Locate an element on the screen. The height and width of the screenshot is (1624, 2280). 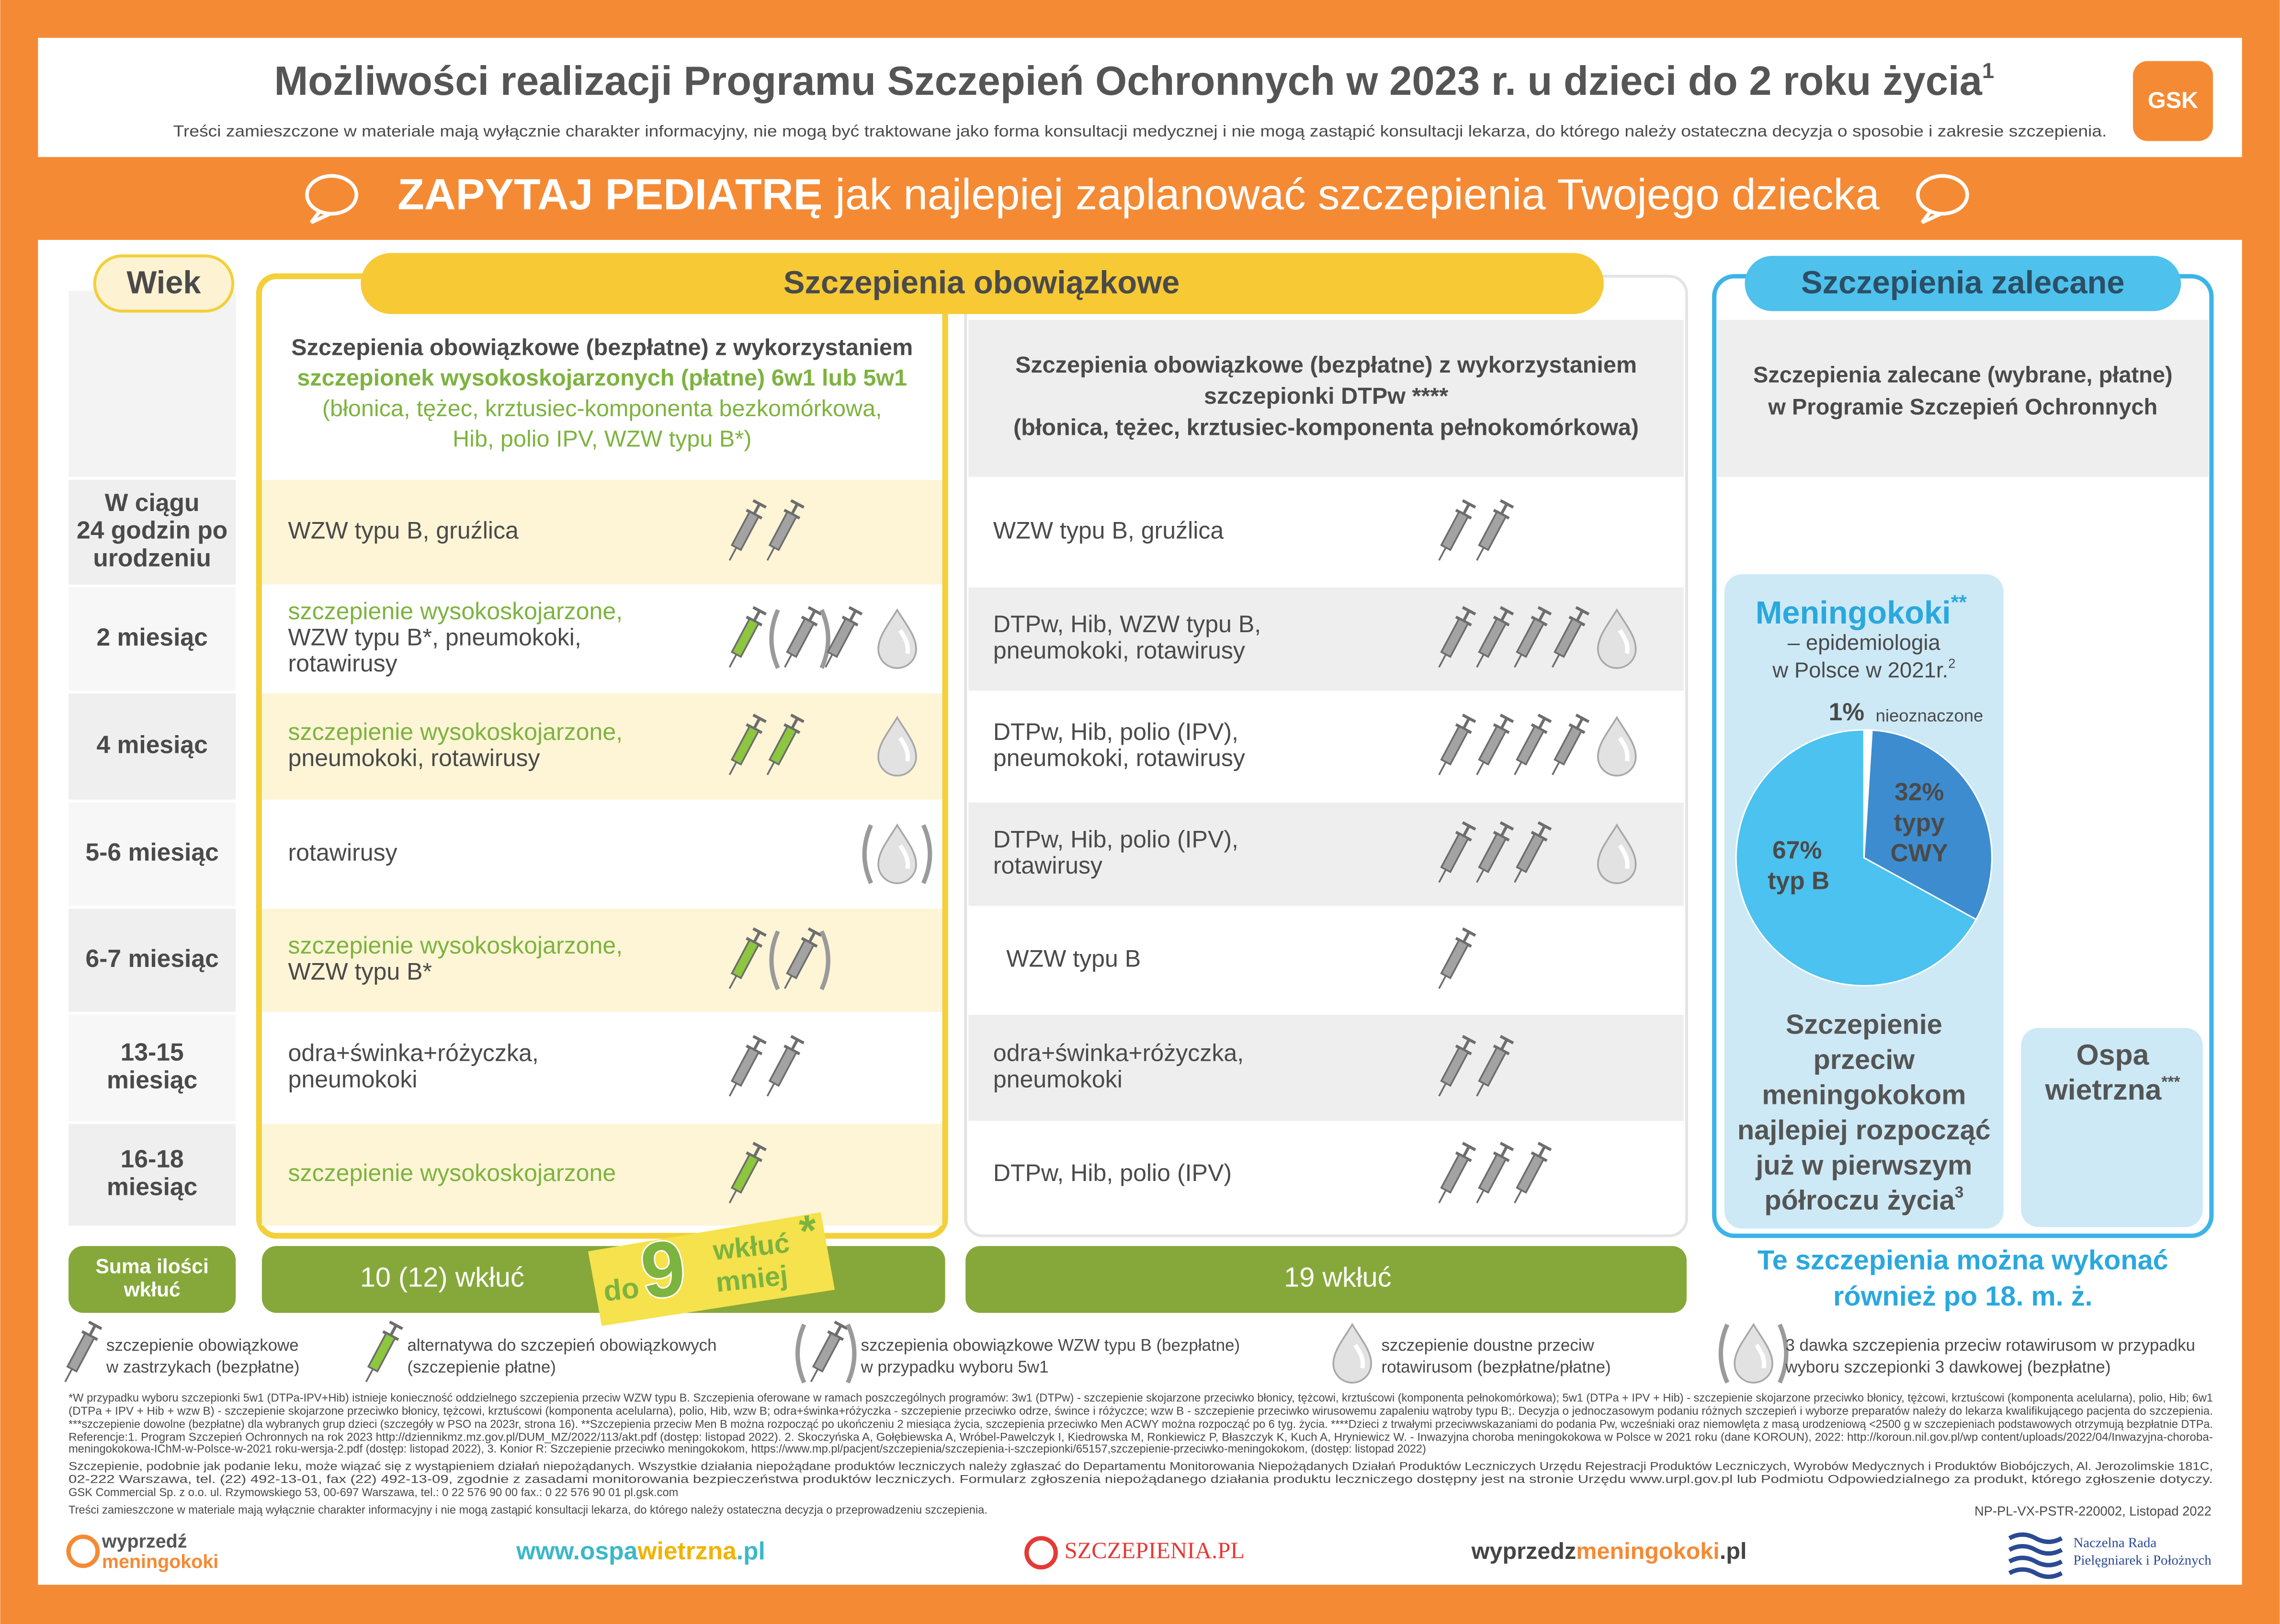
meningo-advice: przeciw is located at coordinates (1864, 1060).